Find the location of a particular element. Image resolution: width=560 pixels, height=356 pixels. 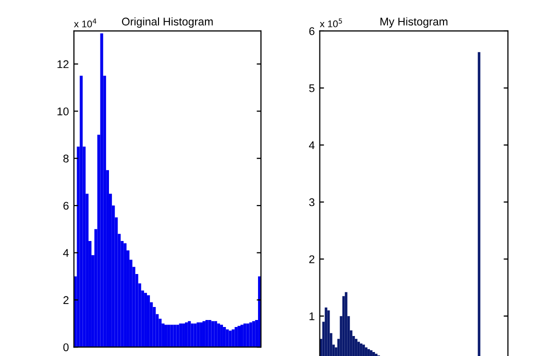

text: x 10$^{4}$ is located at coordinates (85, 23).